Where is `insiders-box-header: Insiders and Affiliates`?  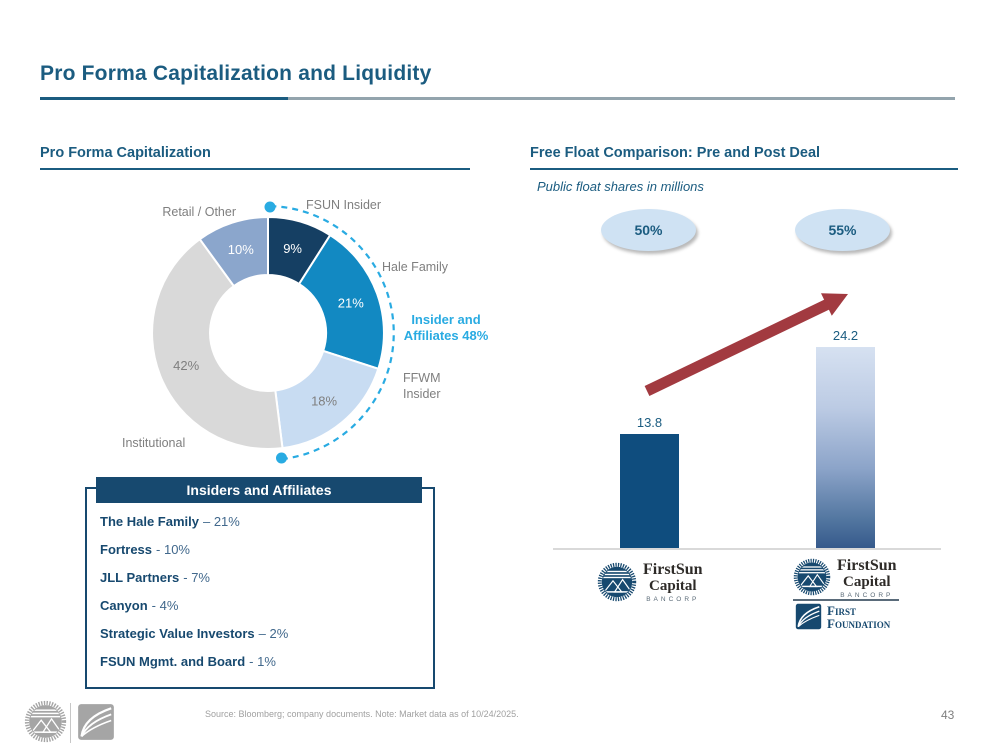 insiders-box-header: Insiders and Affiliates is located at coordinates (259, 490).